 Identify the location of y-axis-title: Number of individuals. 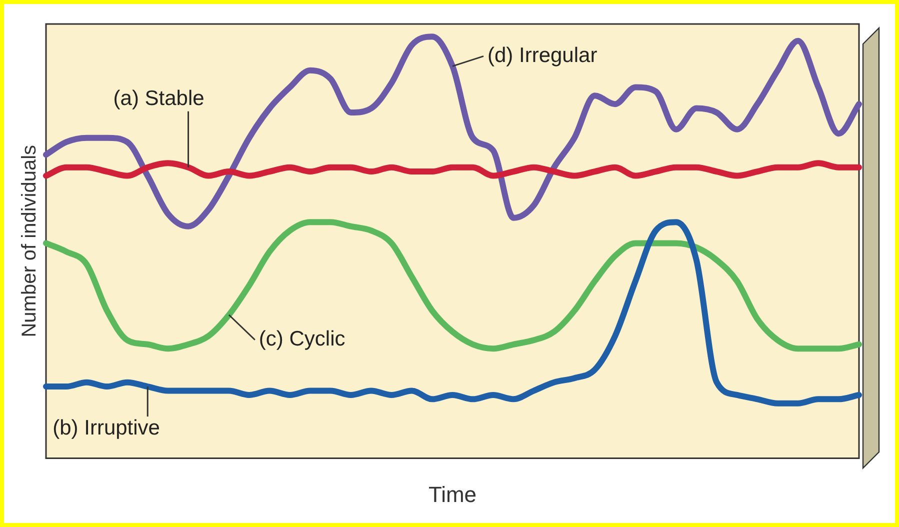
(29, 241).